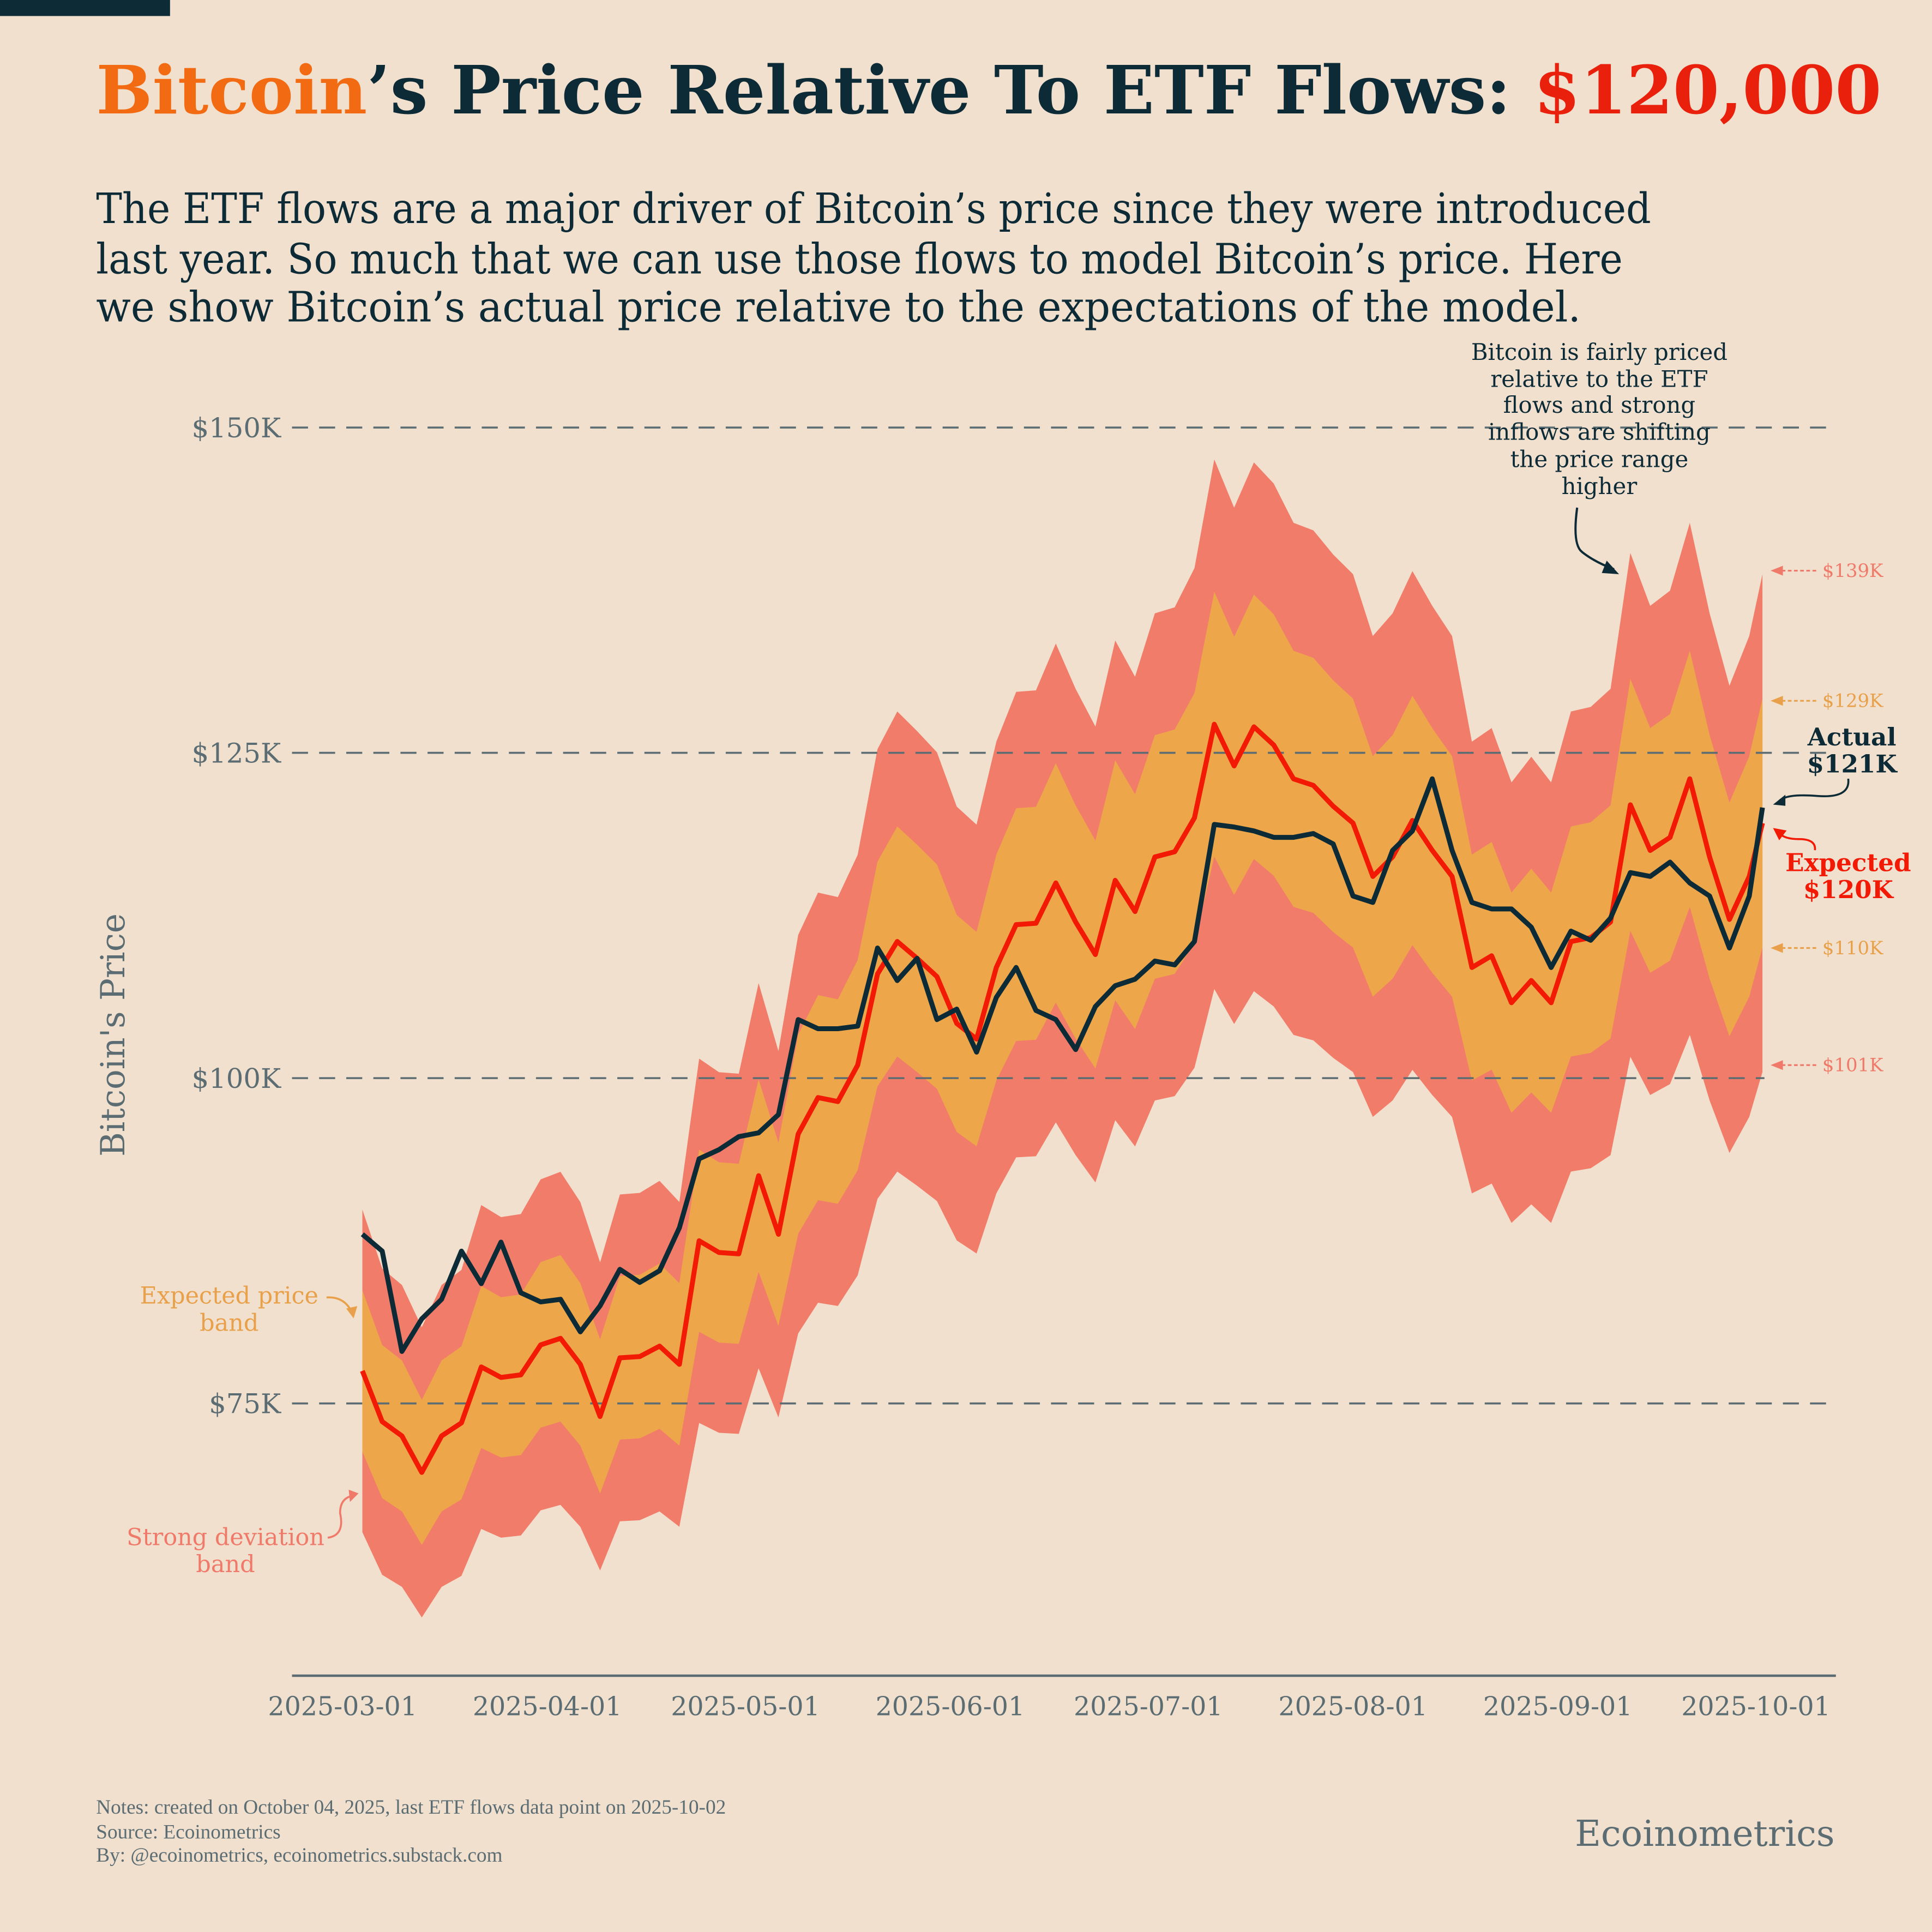 The width and height of the screenshot is (1932, 1932). I want to click on x-tick-label: 2025-06-01, so click(950, 1707).